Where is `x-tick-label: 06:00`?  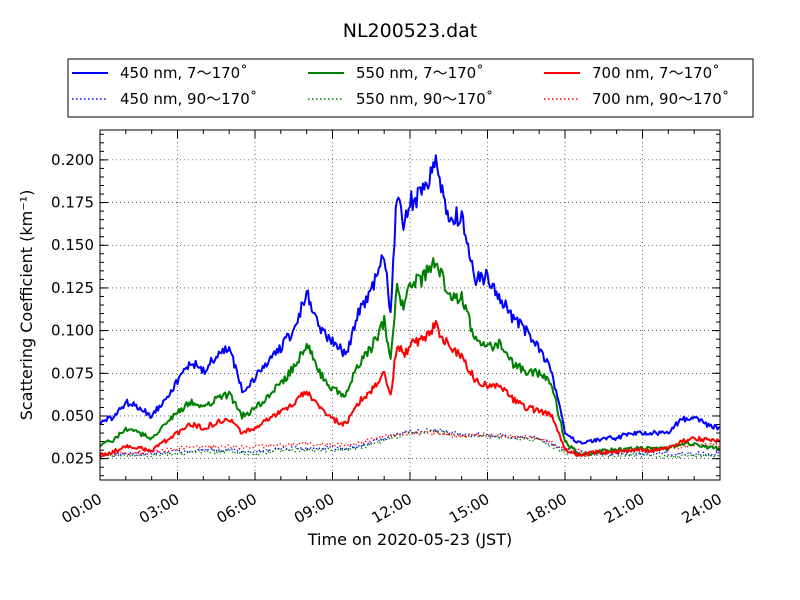
x-tick-label: 06:00 is located at coordinates (237, 508).